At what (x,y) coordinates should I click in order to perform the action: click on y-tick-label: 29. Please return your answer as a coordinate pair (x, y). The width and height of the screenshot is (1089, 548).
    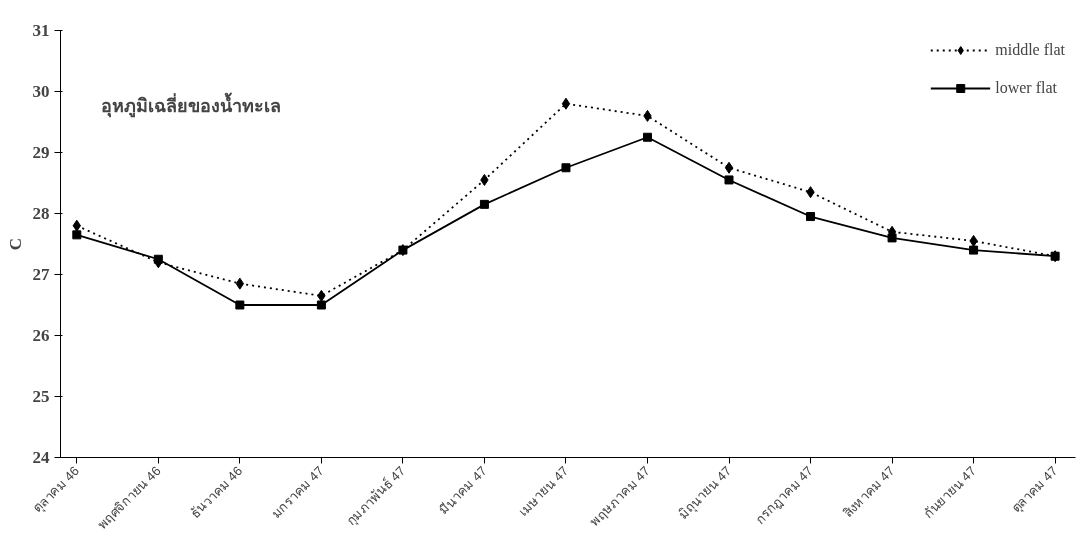
    Looking at the image, I should click on (41, 152).